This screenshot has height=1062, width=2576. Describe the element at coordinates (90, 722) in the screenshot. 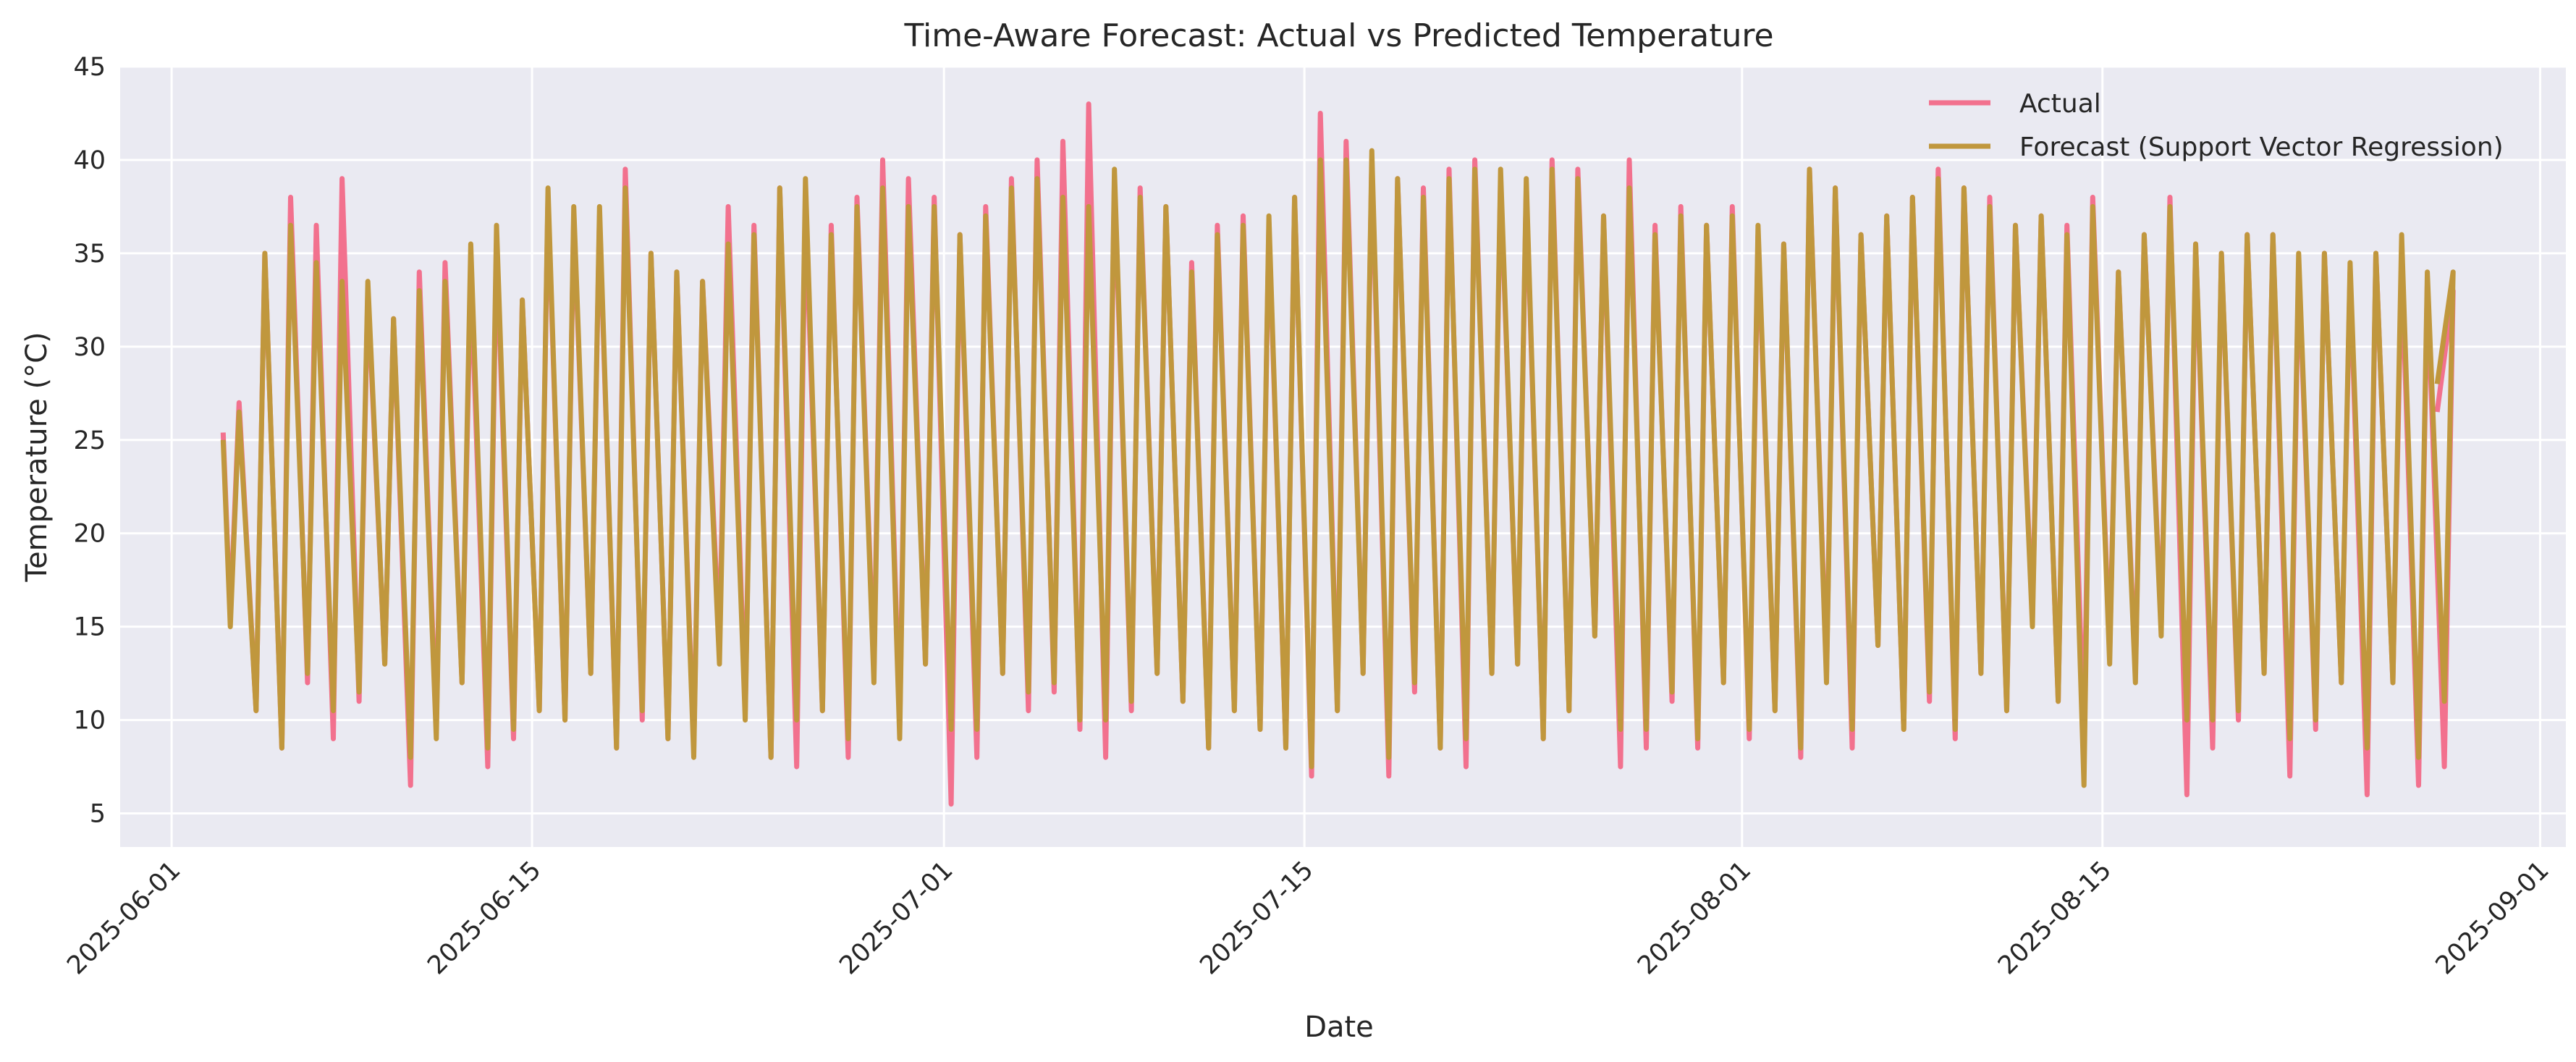

I see `y-tick-label: 10` at that location.